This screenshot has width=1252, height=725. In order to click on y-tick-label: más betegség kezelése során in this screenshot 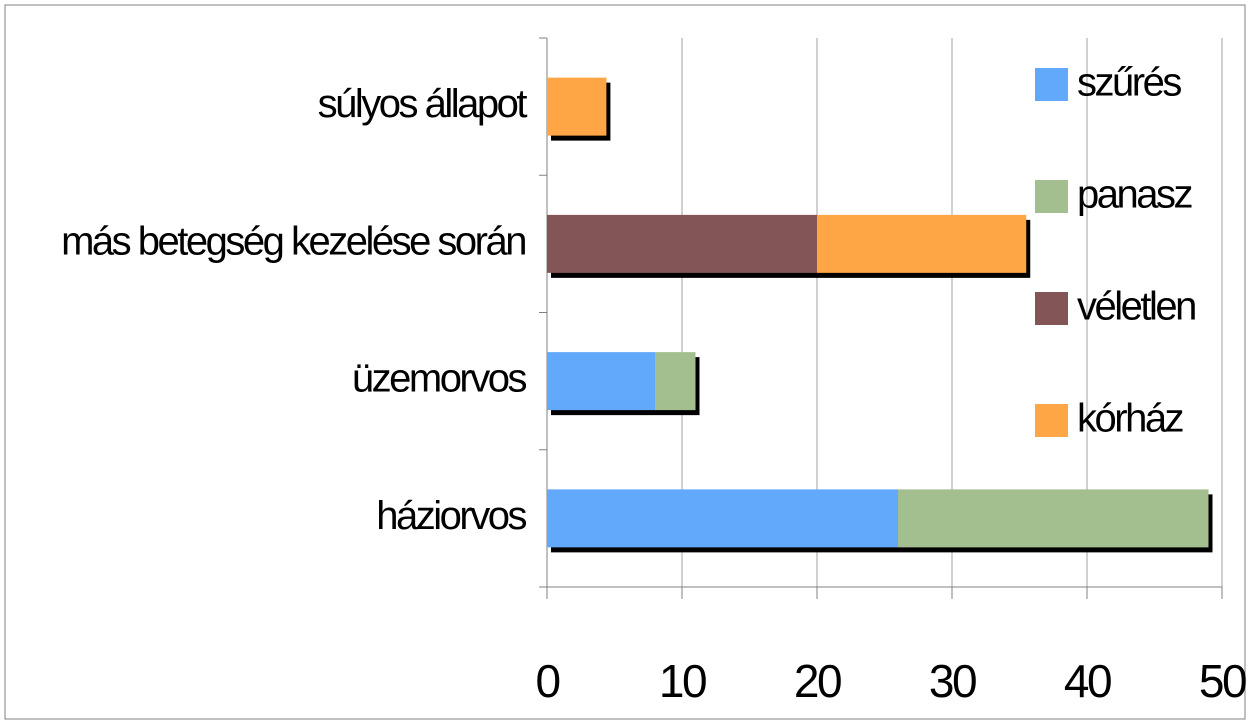, I will do `click(293, 241)`.